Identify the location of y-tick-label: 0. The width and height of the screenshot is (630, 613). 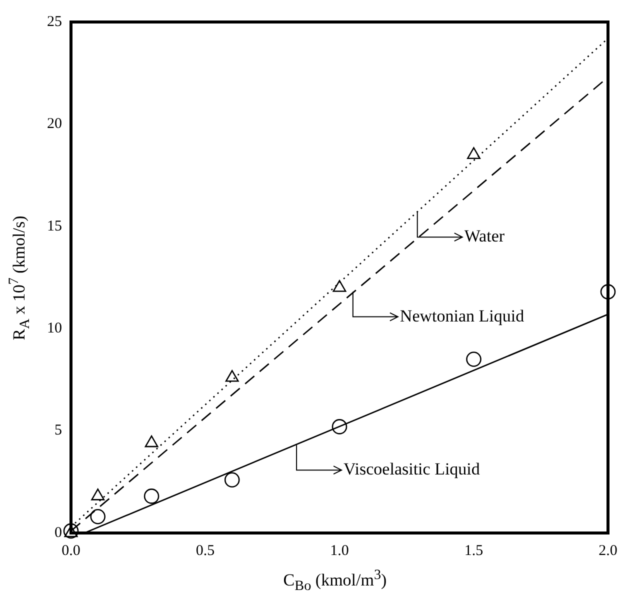
(58, 532).